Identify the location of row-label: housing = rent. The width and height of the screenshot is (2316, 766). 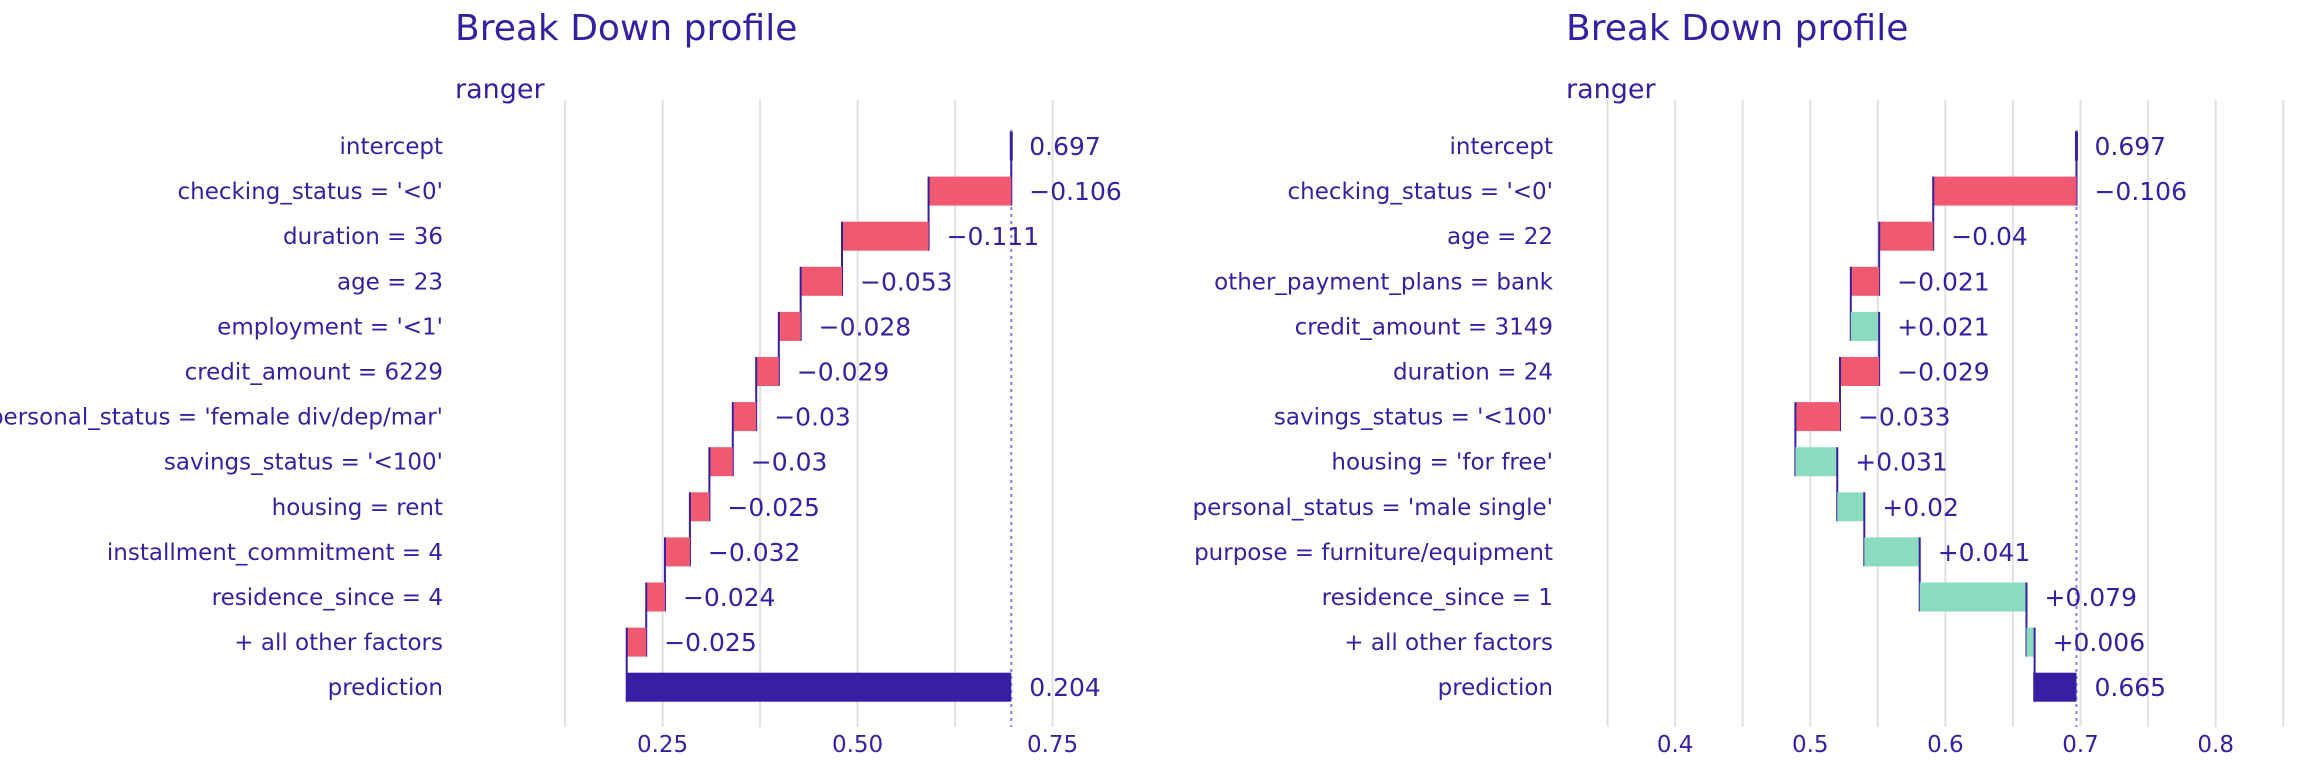
(357, 508).